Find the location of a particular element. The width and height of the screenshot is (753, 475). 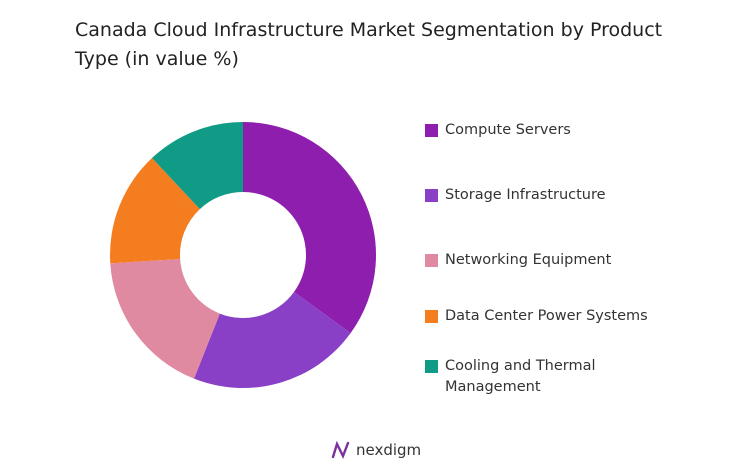

legend-label: Cooling and Thermal Management is located at coordinates (520, 376).